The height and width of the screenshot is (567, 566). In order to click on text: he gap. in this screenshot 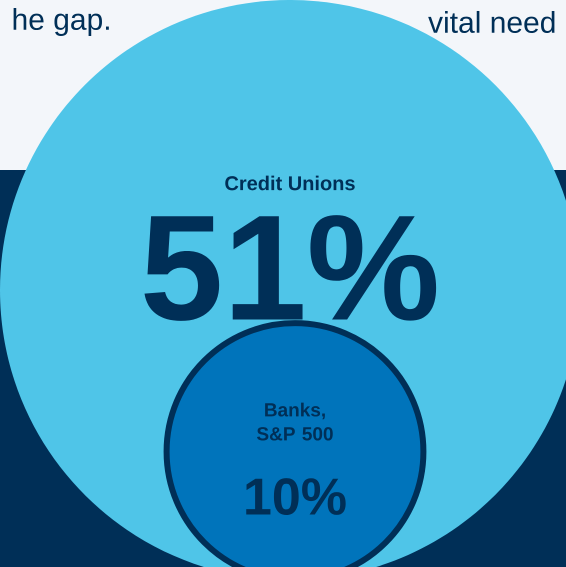, I will do `click(61, 22)`.